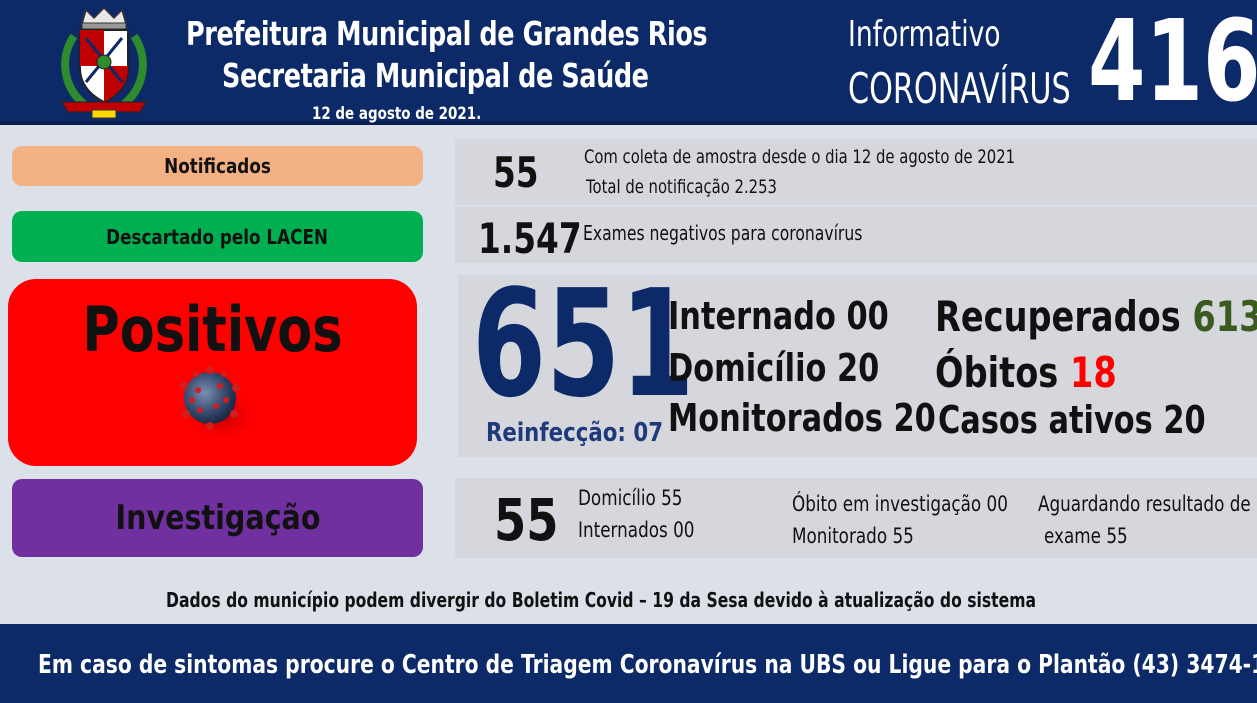 The image size is (1257, 703). What do you see at coordinates (900, 504) in the screenshot?
I see `investigacao-obito: Óbito em investigação 00` at bounding box center [900, 504].